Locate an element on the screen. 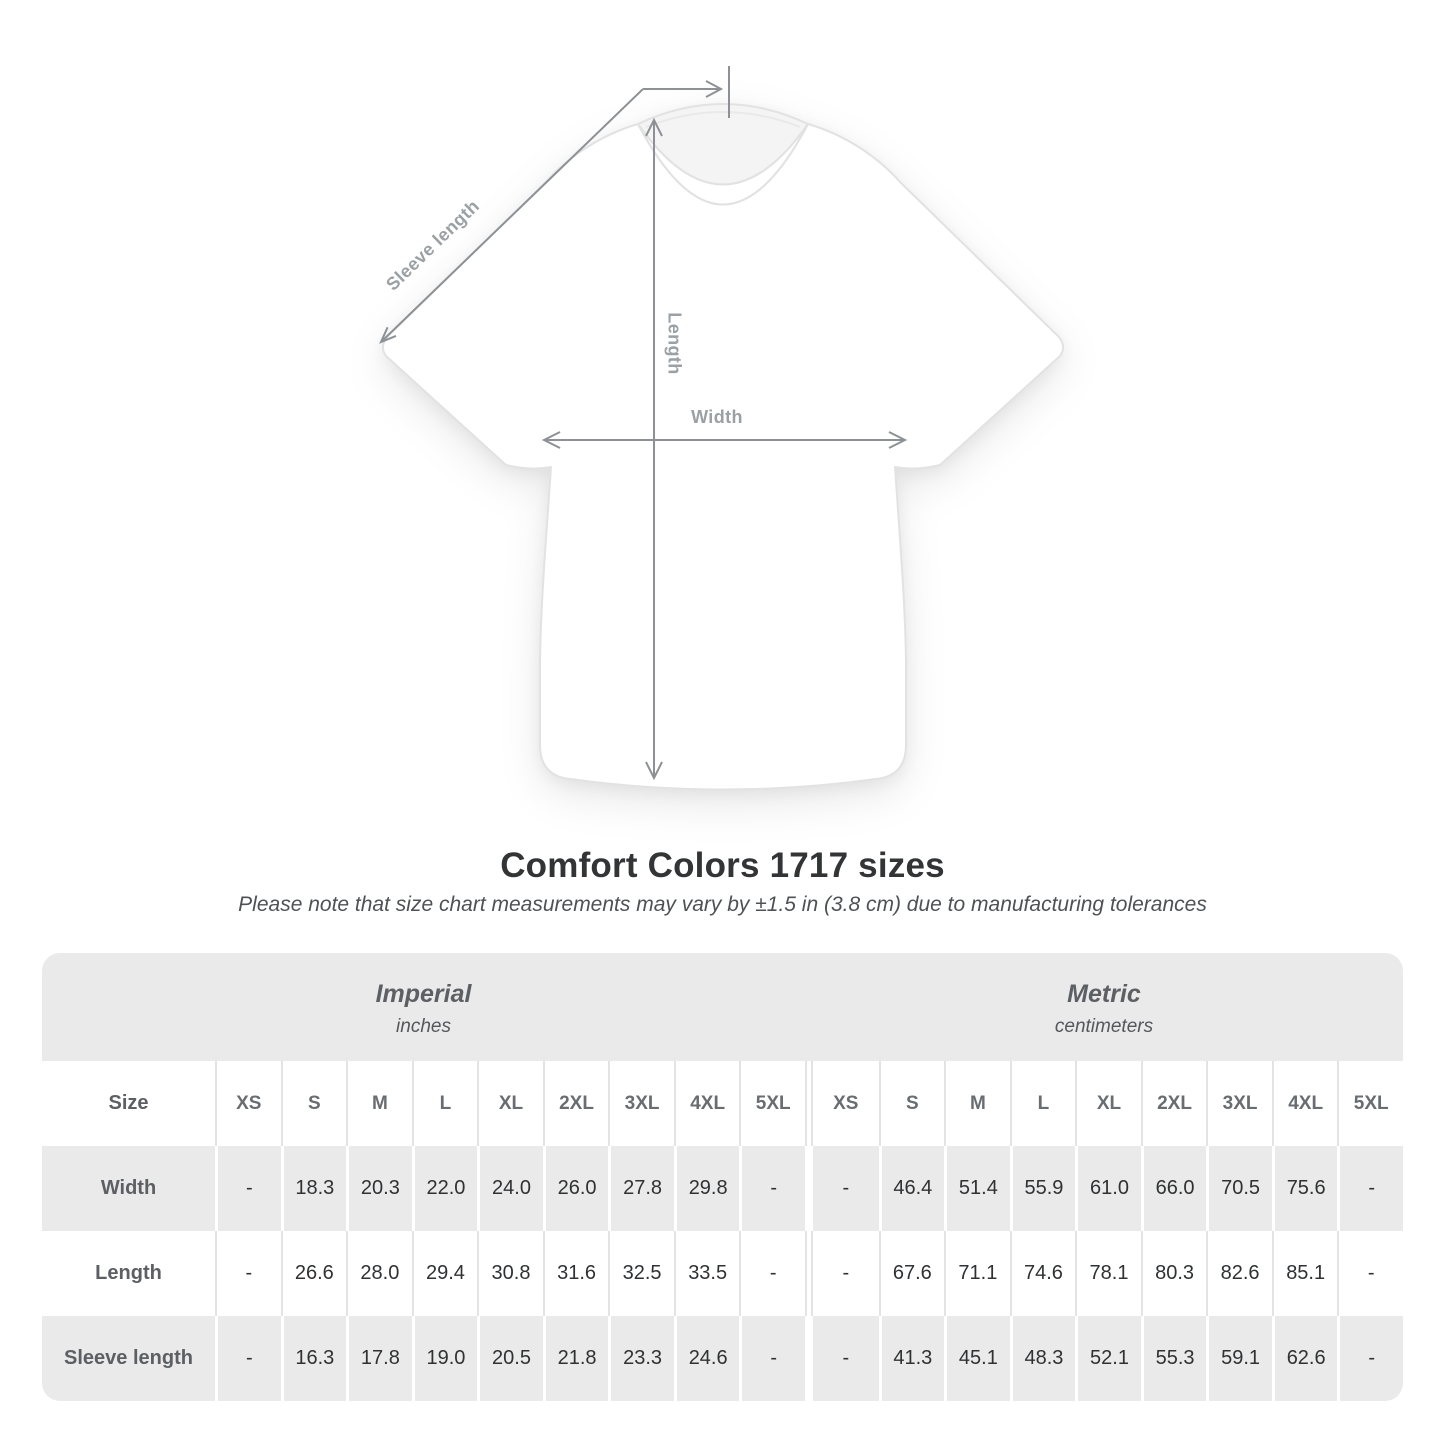 The image size is (1445, 1445). size-cell: 5XL is located at coordinates (772, 1103).